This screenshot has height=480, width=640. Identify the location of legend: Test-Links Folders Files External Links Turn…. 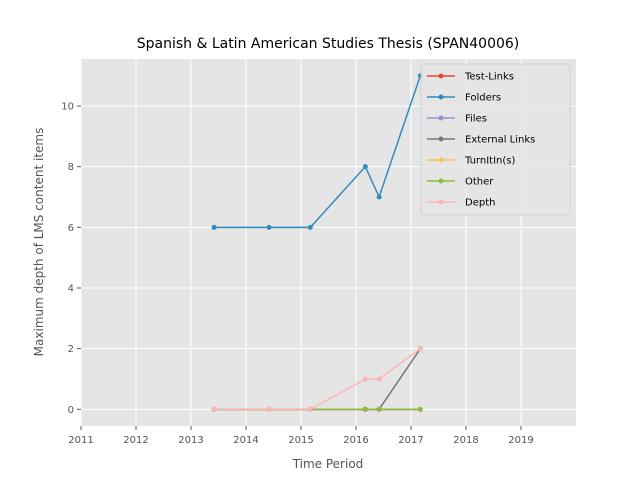
(495, 139).